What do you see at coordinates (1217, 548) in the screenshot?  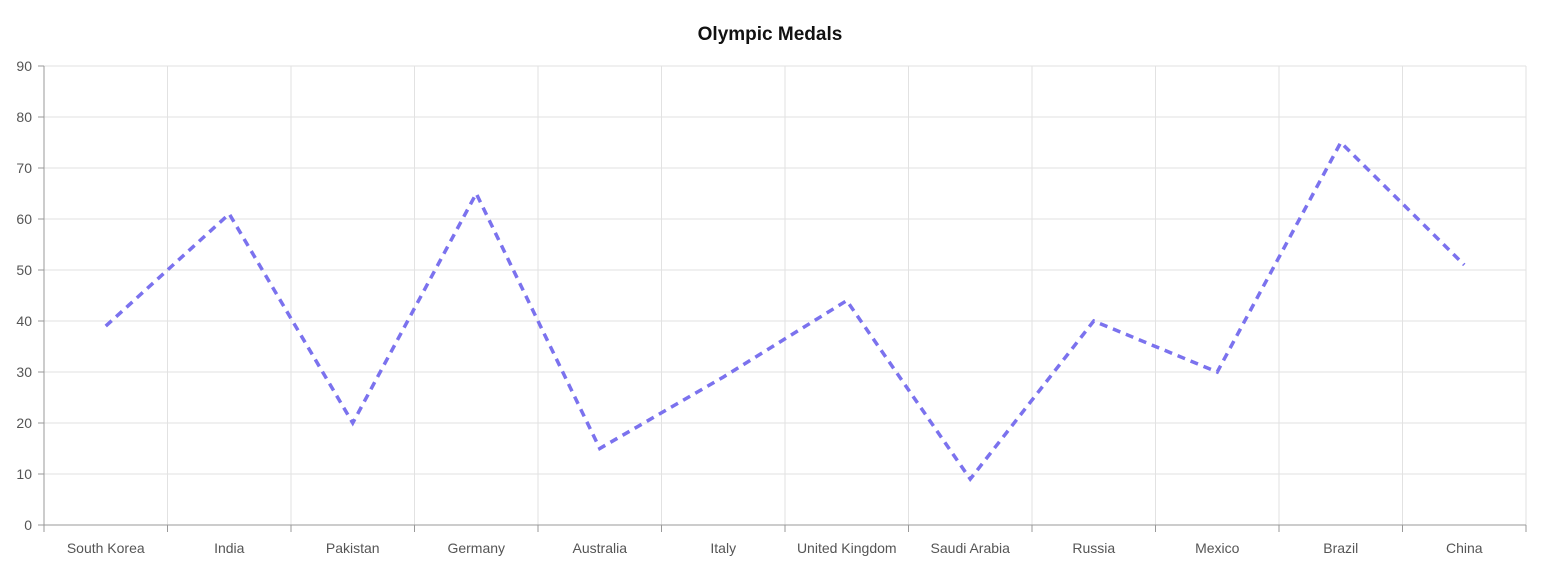 I see `x-tick-label: Mexico` at bounding box center [1217, 548].